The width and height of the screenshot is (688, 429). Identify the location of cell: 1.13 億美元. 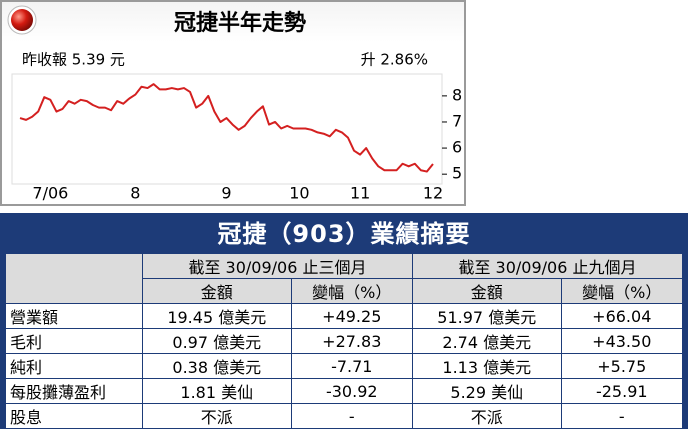
(486, 366).